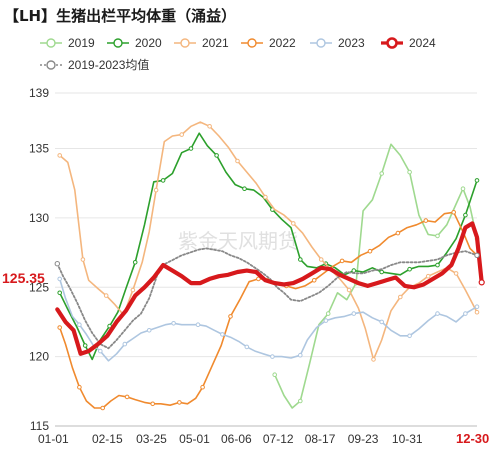 This screenshot has height=453, width=498. What do you see at coordinates (477, 255) in the screenshot?
I see `end-point-mean` at bounding box center [477, 255].